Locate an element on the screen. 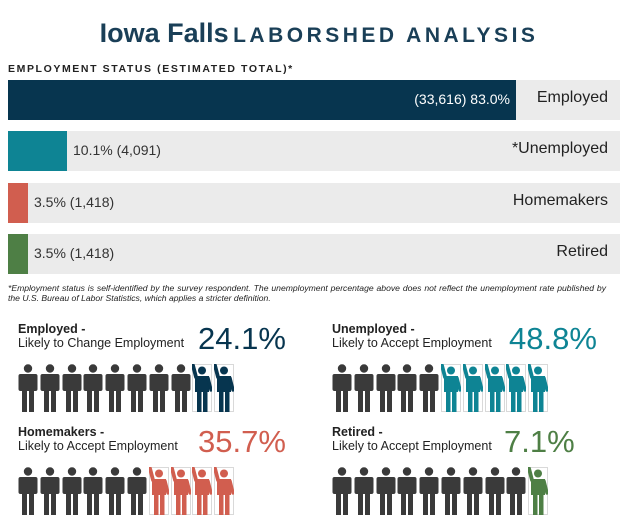  panel-percent: 48.8% is located at coordinates (553, 338).